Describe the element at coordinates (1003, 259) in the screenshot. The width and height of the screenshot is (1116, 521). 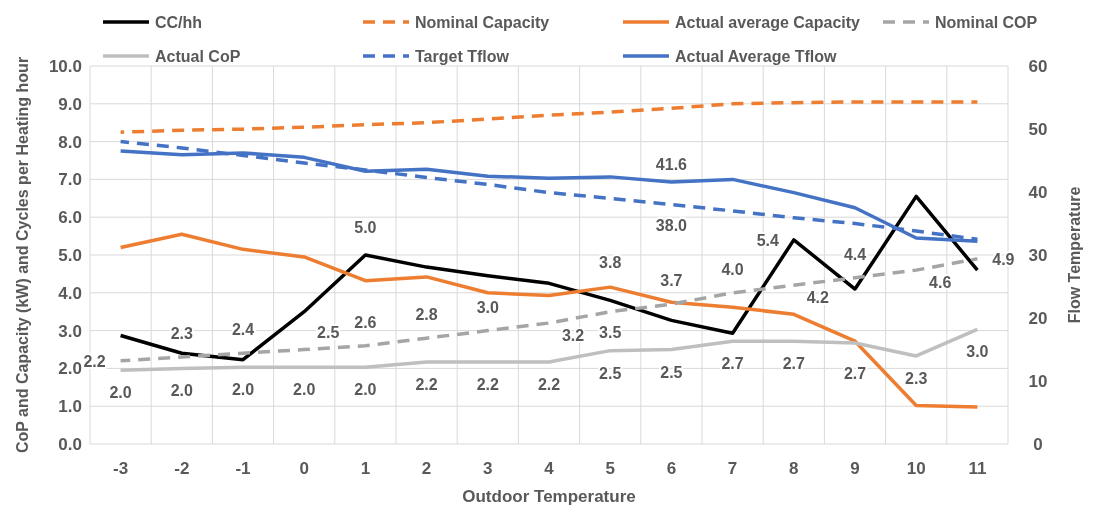
I see `data-label: 4.9` at that location.